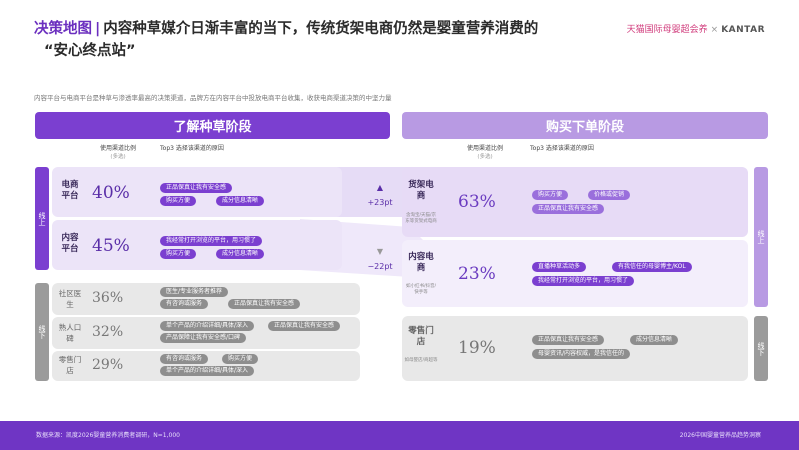 This screenshot has height=450, width=799. What do you see at coordinates (477, 274) in the screenshot?
I see `right-row-2-pct: 23%` at bounding box center [477, 274].